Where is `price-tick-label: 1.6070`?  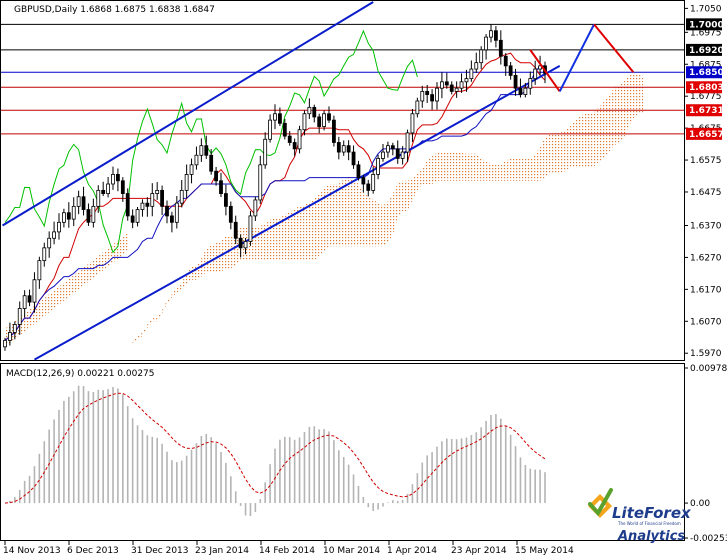 price-tick-label: 1.6070 is located at coordinates (706, 322).